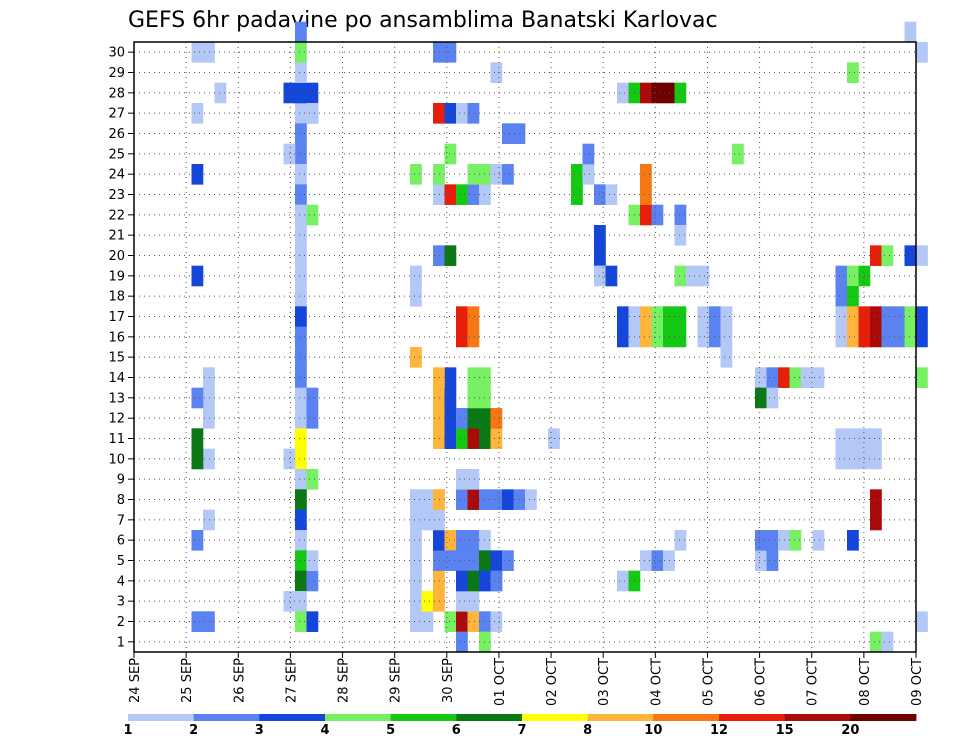 This screenshot has width=960, height=742. Describe the element at coordinates (116, 195) in the screenshot. I see `y-tick-label: 23` at that location.